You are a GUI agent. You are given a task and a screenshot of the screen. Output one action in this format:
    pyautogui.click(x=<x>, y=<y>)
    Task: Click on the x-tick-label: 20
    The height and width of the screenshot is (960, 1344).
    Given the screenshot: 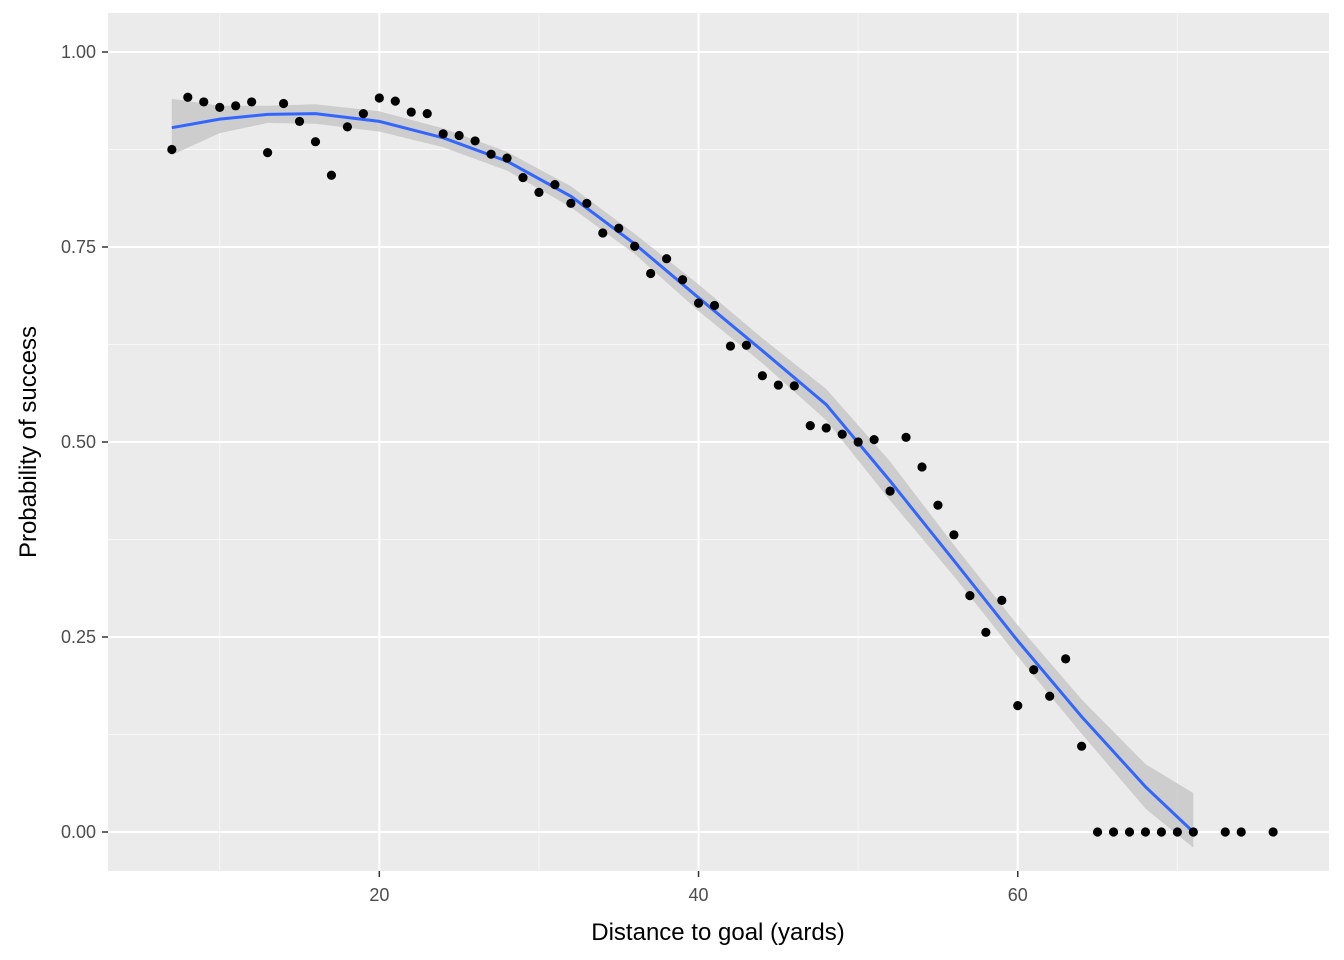 What is the action you would take?
    pyautogui.click(x=379, y=895)
    